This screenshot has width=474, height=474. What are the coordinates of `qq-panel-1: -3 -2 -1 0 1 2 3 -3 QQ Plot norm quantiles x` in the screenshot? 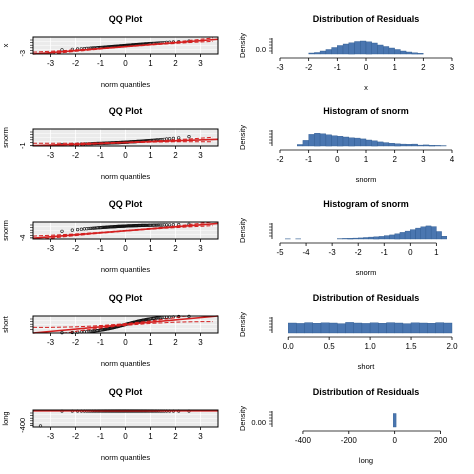 It's located at (110, 51).